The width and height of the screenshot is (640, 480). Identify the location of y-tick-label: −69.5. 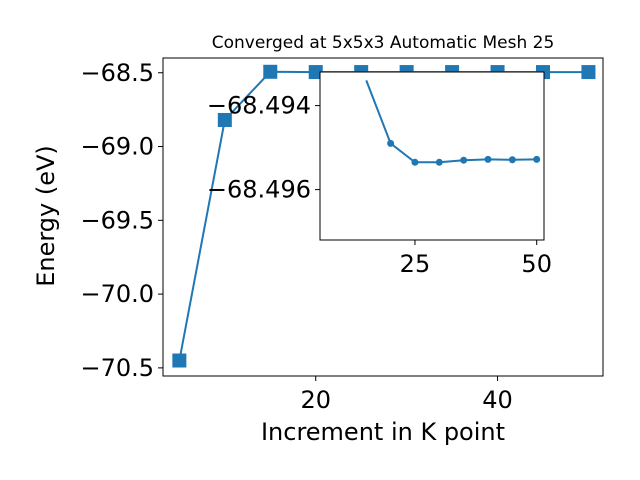
(117, 220).